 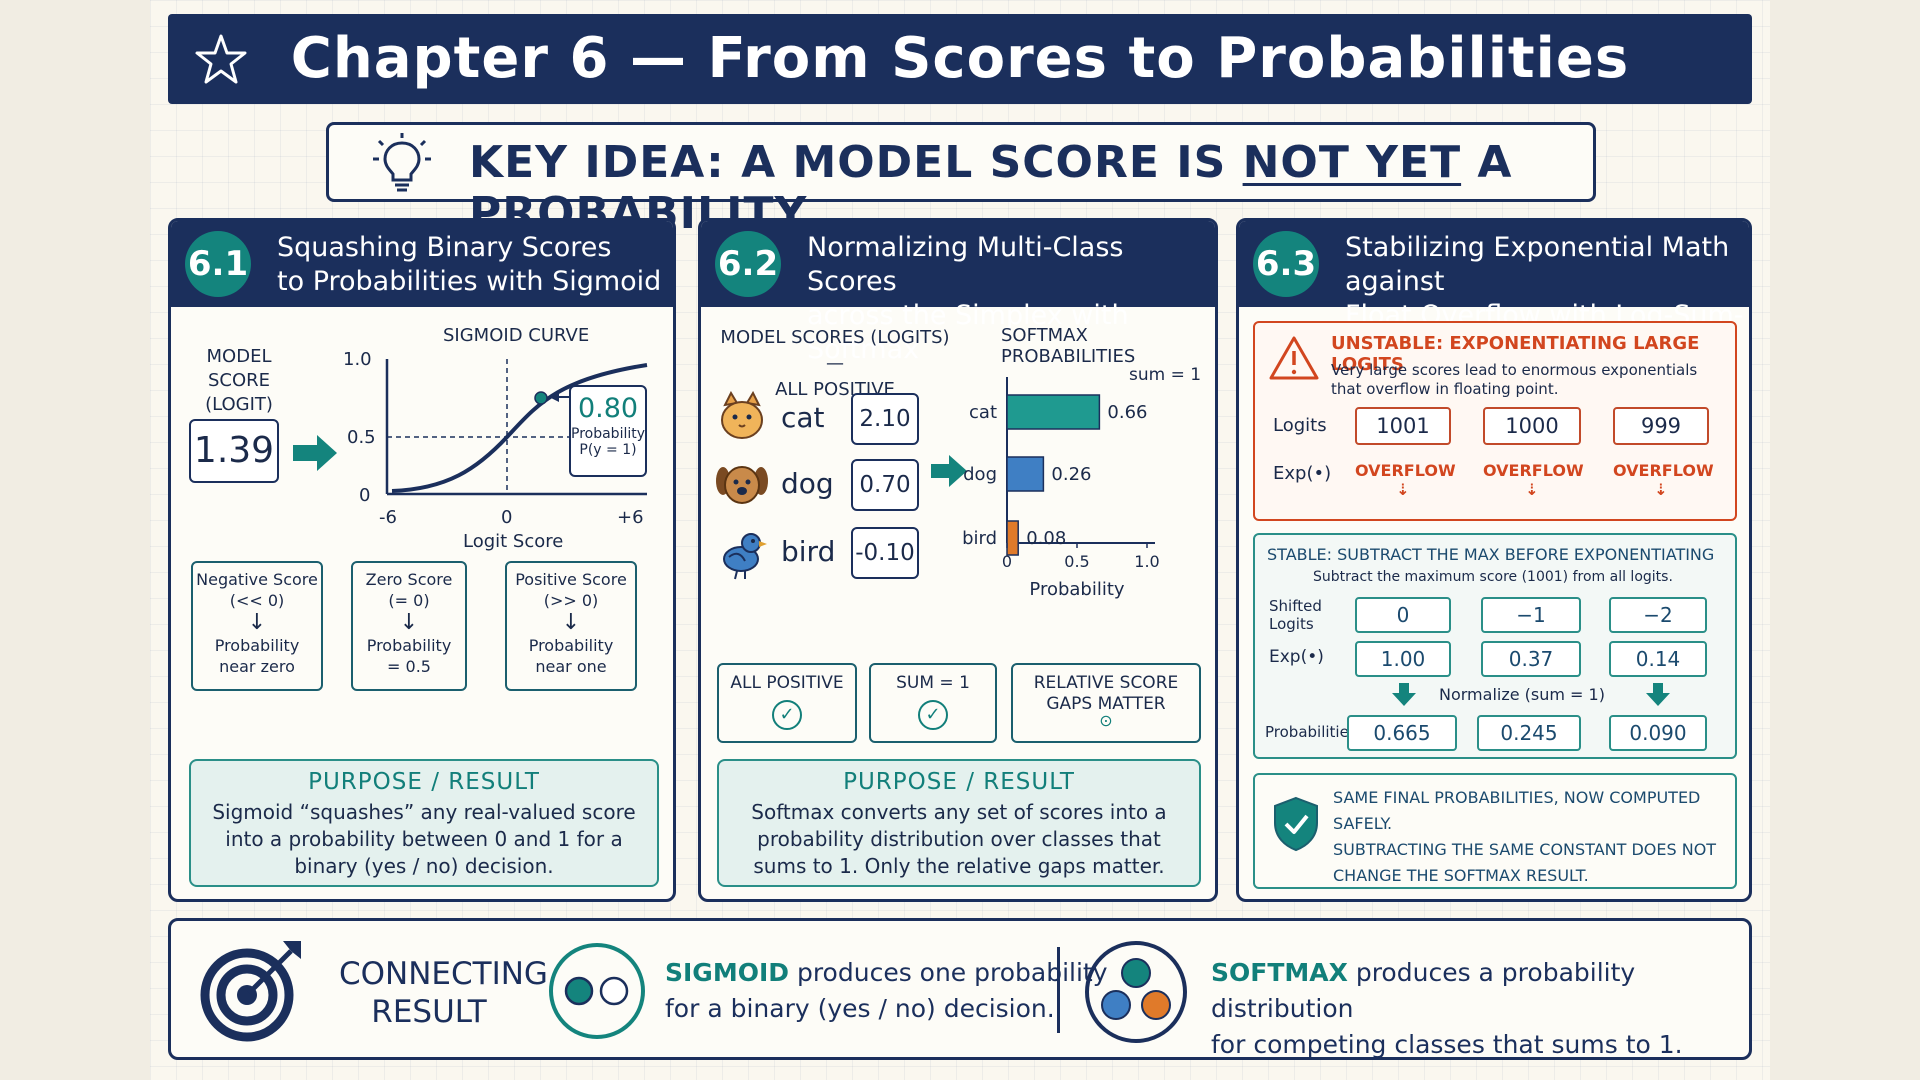 What do you see at coordinates (388, 517) in the screenshot?
I see `x-tick: -6` at bounding box center [388, 517].